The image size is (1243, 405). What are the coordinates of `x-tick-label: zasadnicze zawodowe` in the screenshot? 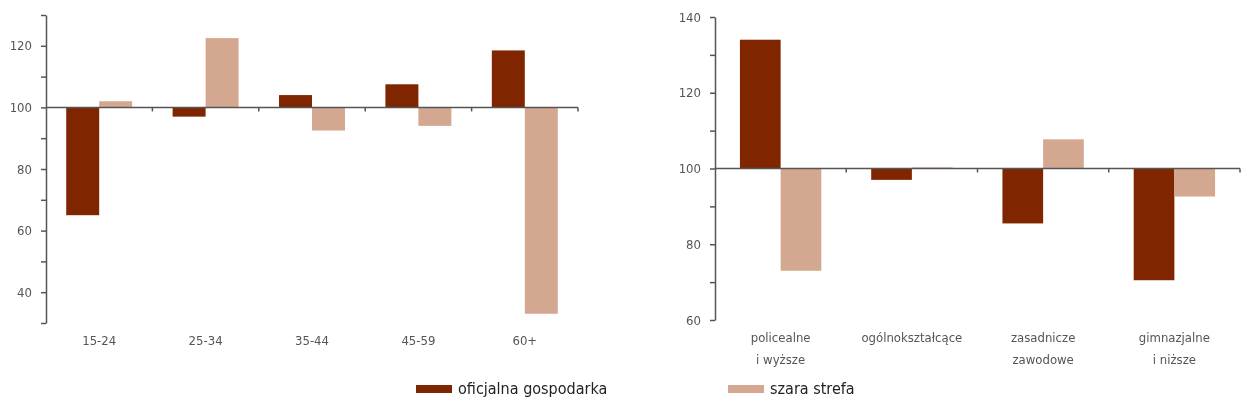 It's located at (1043, 348).